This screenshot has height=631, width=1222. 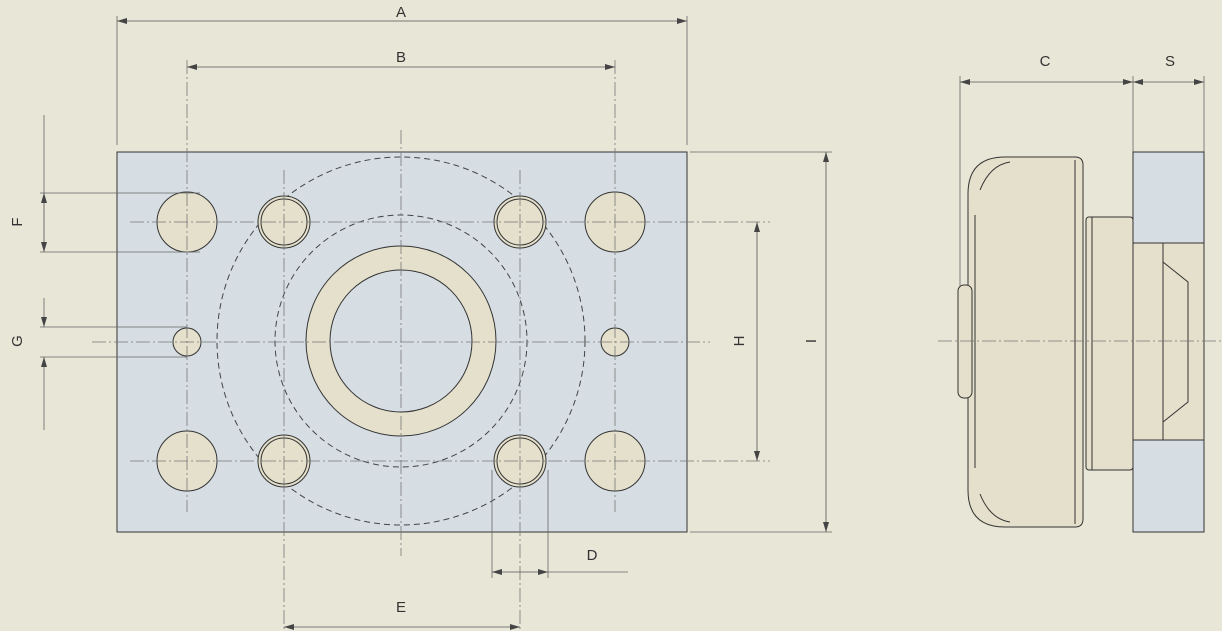 I want to click on label-g: G, so click(x=17, y=341).